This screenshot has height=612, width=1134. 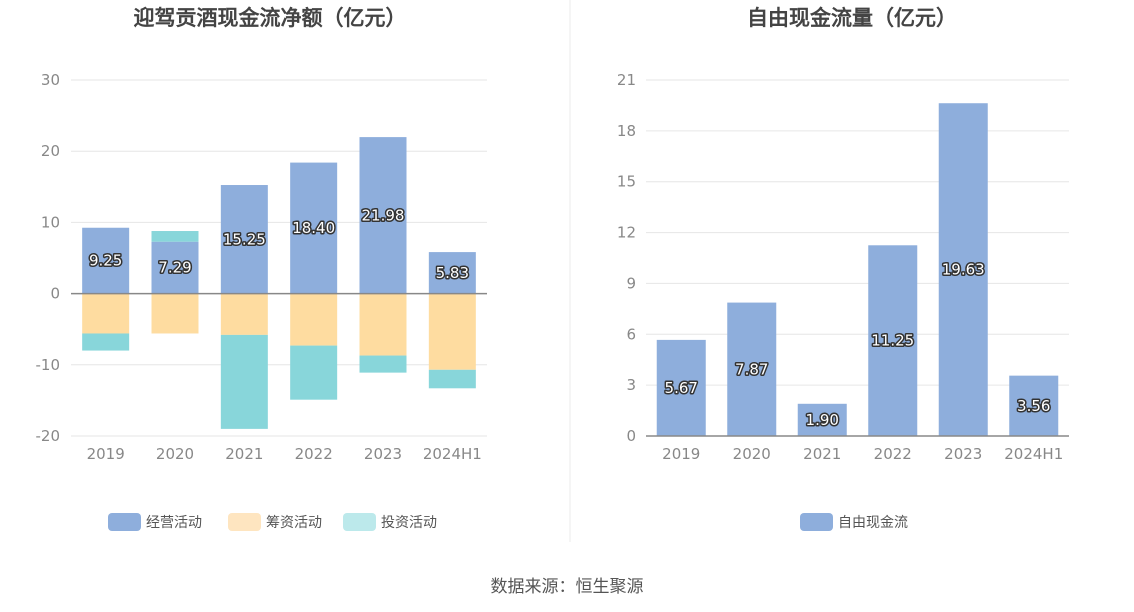 I want to click on data-labels: 5.67 7.87 1.90 11.25 19.63 3.56, so click(x=857, y=344).